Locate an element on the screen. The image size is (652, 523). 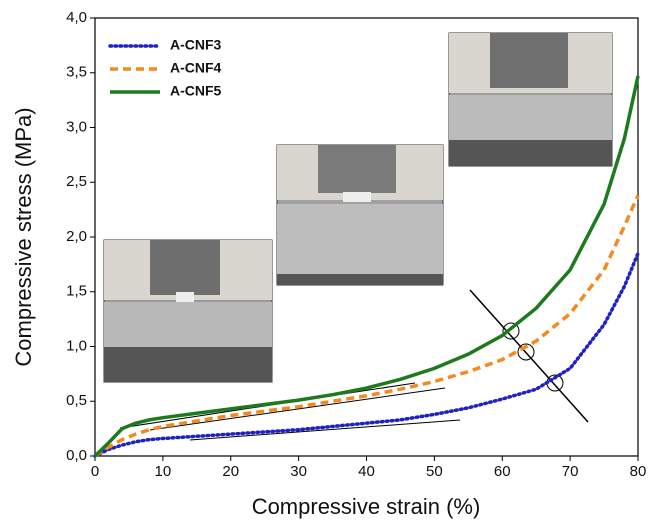
x-tick-label: 80 is located at coordinates (638, 471).